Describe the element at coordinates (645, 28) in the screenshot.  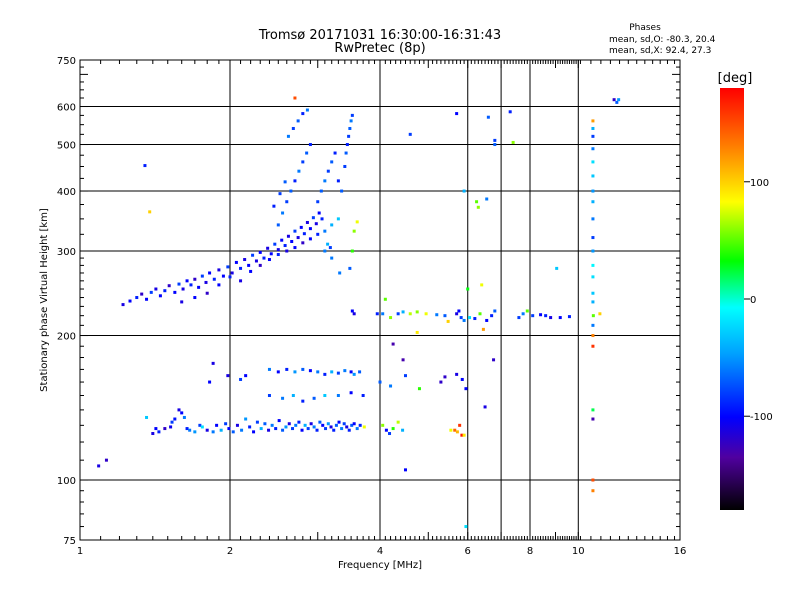
I see `phases-heading: Phases` at that location.